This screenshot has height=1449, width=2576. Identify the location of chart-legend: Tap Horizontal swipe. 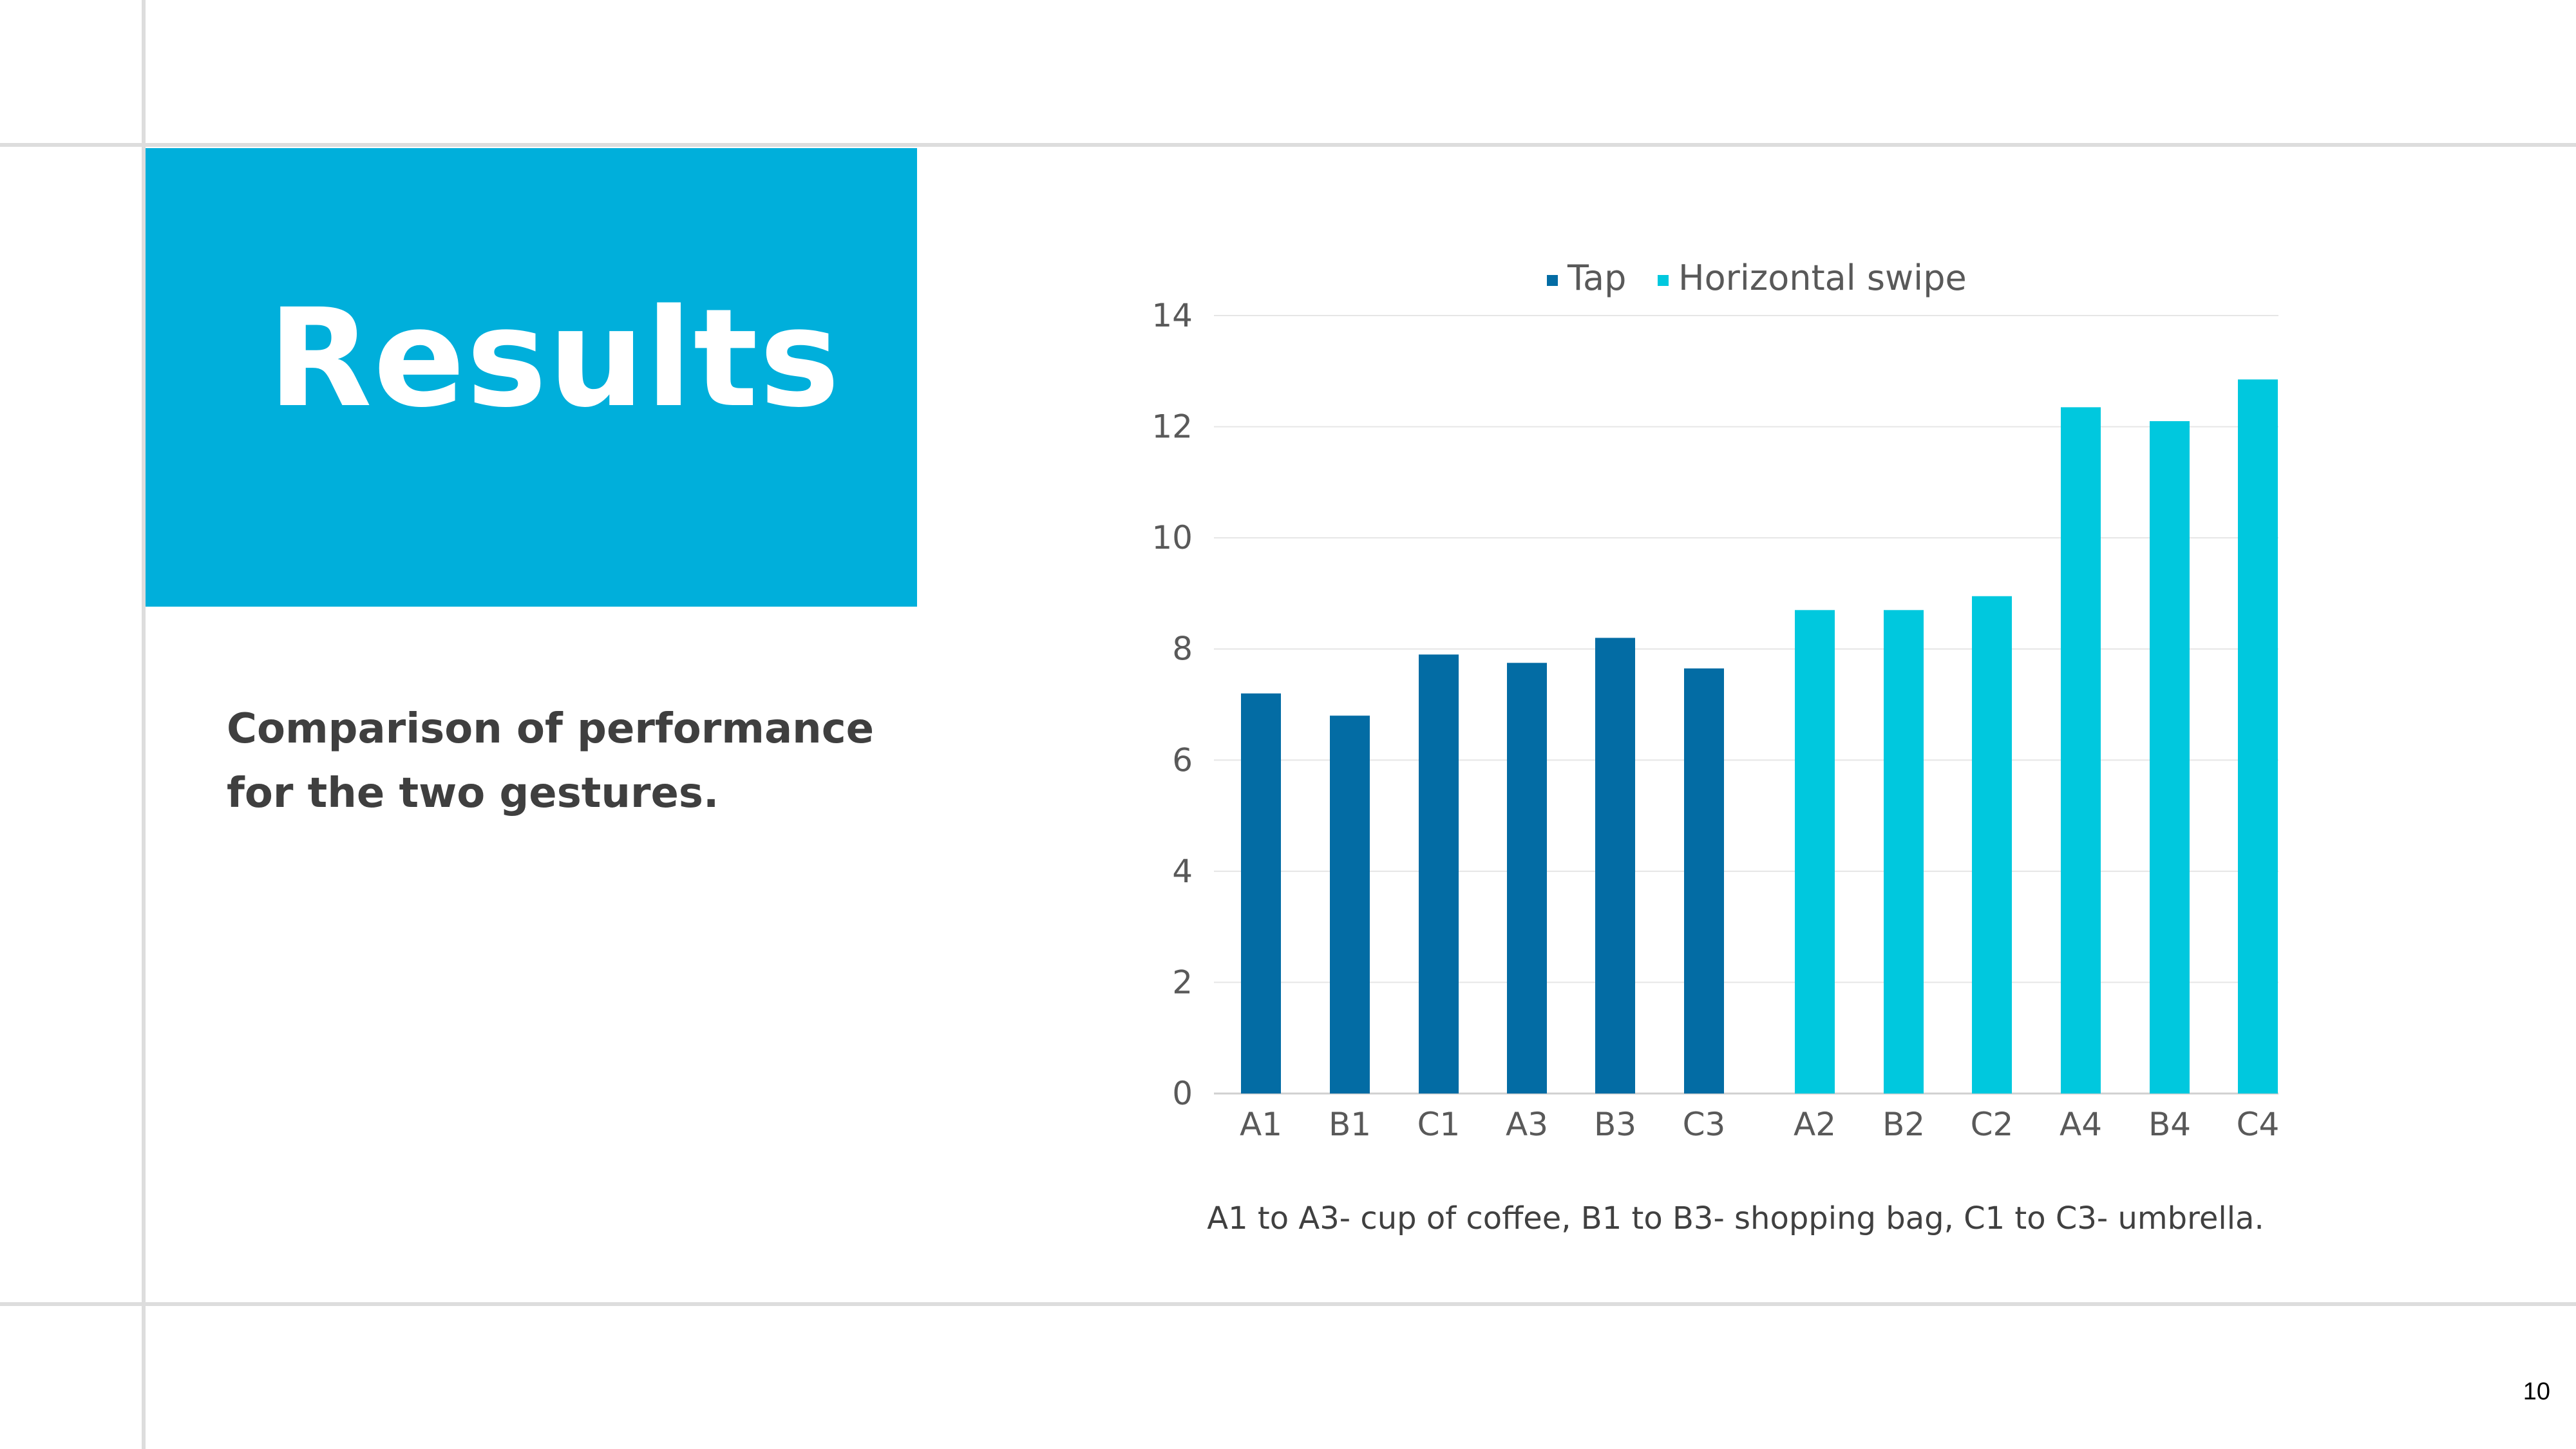
(1757, 278).